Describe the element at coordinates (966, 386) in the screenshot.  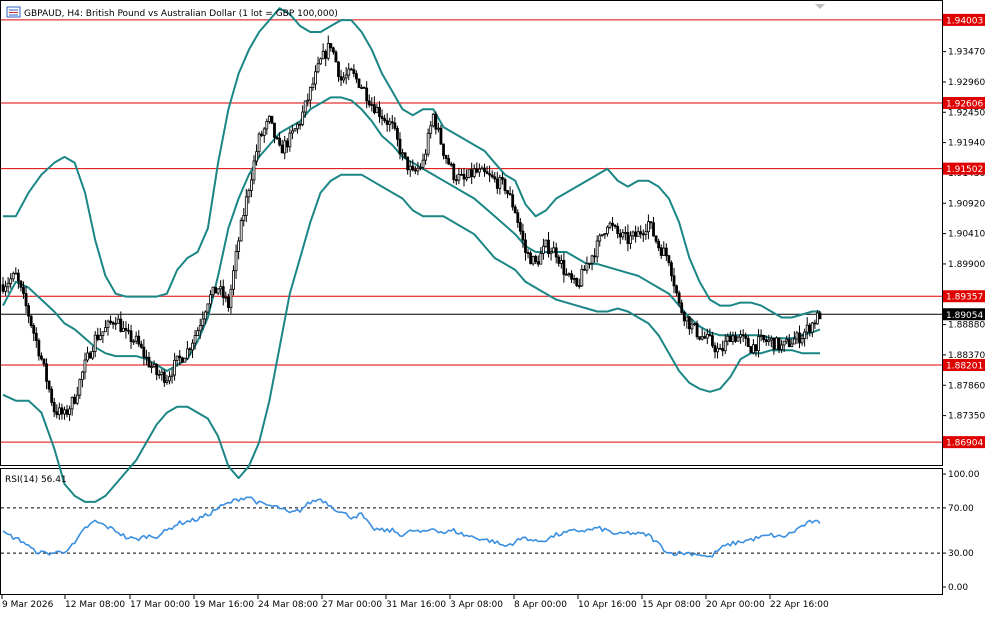
I see `price-tick-label: 1.87860` at that location.